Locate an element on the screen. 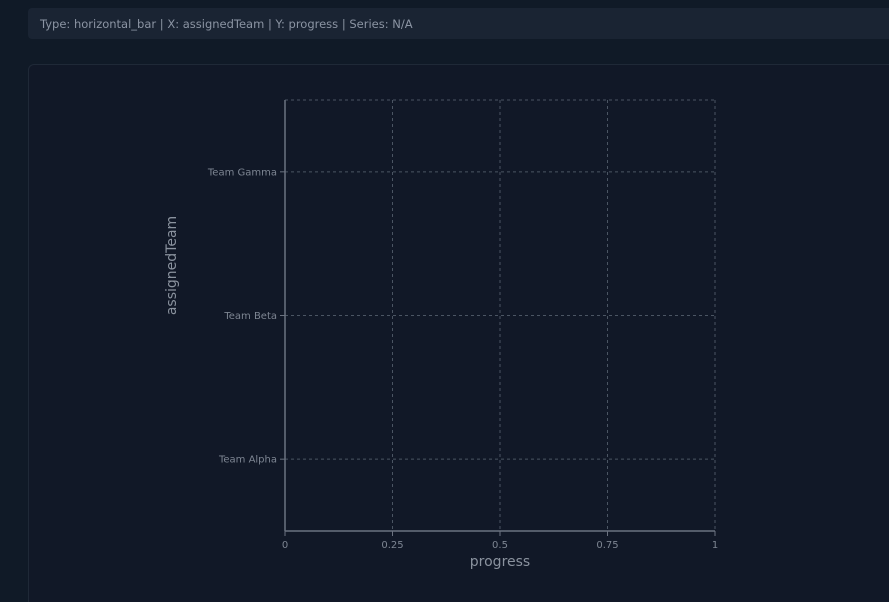  x-tick-label: 1 is located at coordinates (715, 545).